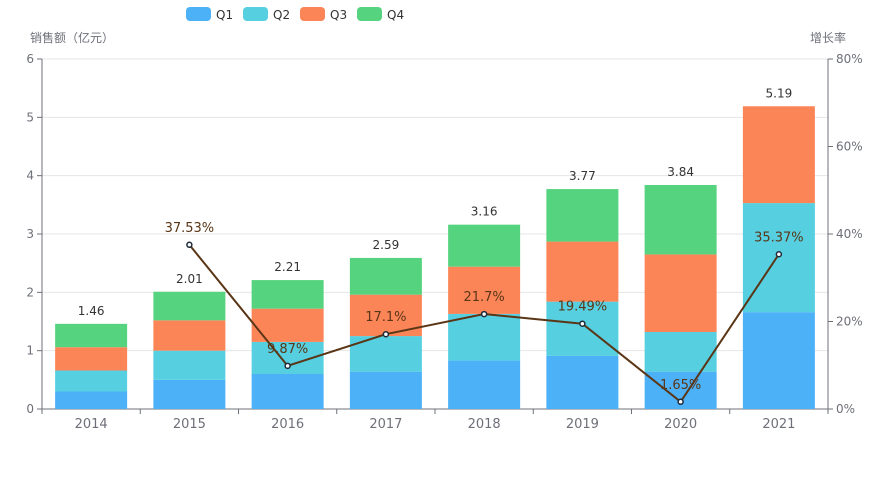 This screenshot has height=500, width=896. Describe the element at coordinates (849, 59) in the screenshot. I see `y2-tick-label: 80%` at that location.